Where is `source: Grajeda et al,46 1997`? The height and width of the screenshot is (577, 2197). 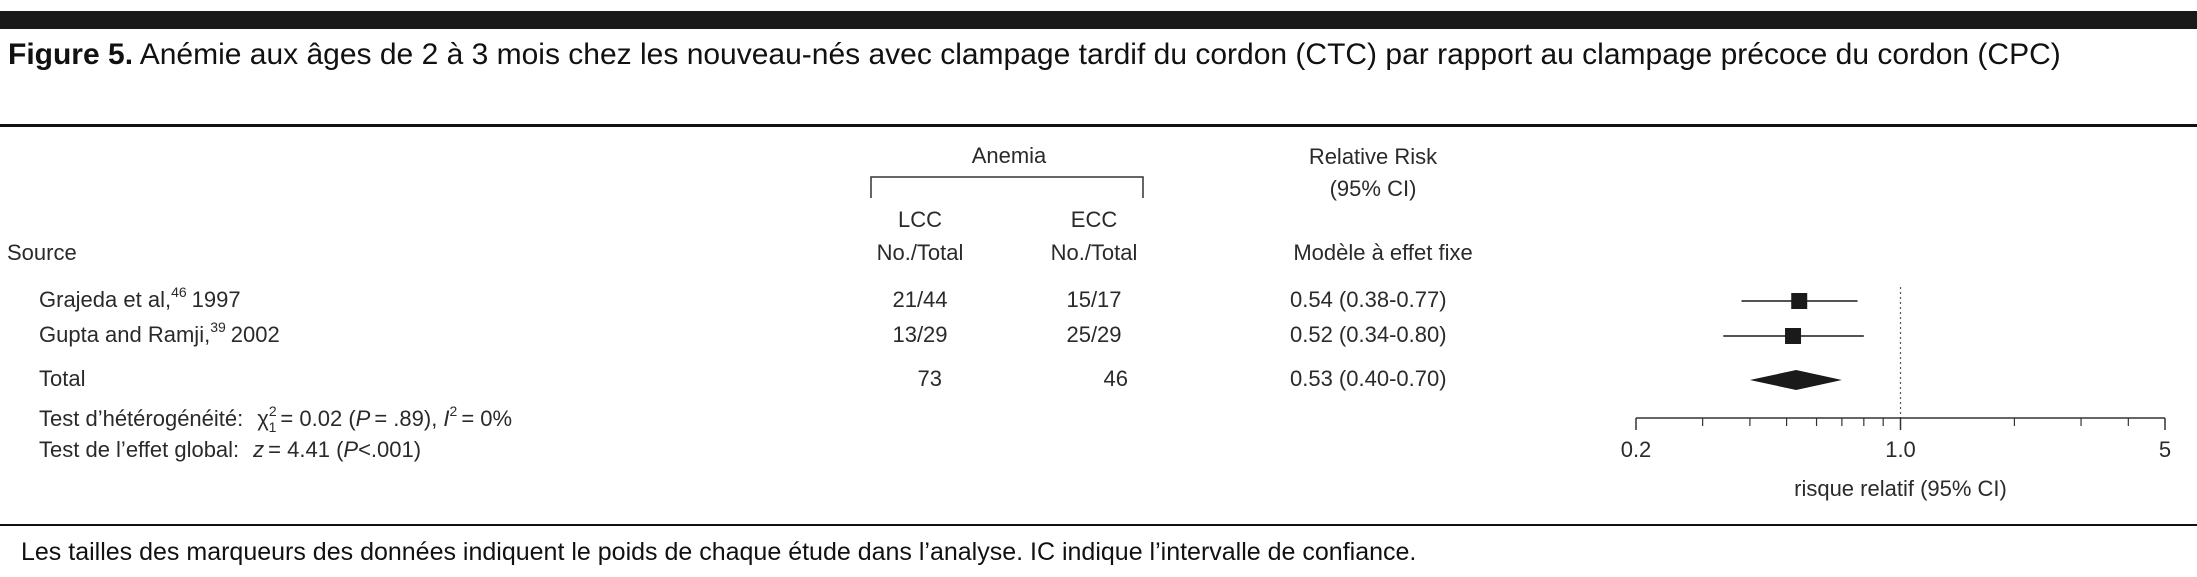 source: Grajeda et al,46 1997 is located at coordinates (140, 298).